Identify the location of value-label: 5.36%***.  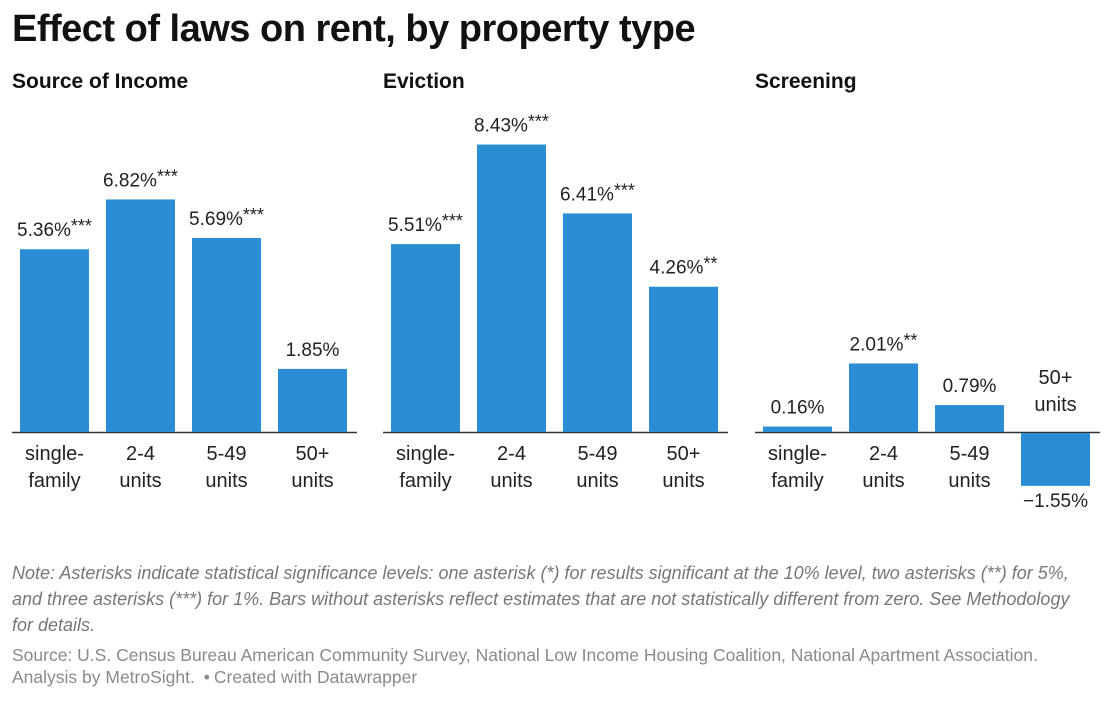
(54, 228).